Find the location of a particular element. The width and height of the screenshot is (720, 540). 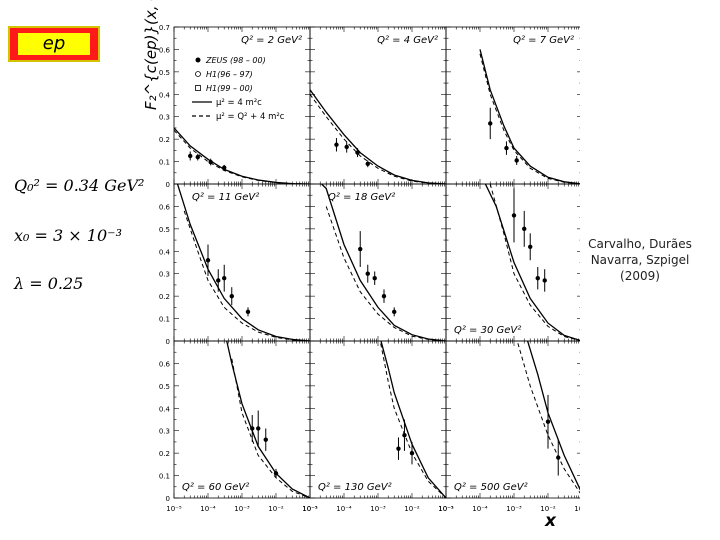

panel-4: Q² = 11 GeV² is located at coordinates (242, 262).